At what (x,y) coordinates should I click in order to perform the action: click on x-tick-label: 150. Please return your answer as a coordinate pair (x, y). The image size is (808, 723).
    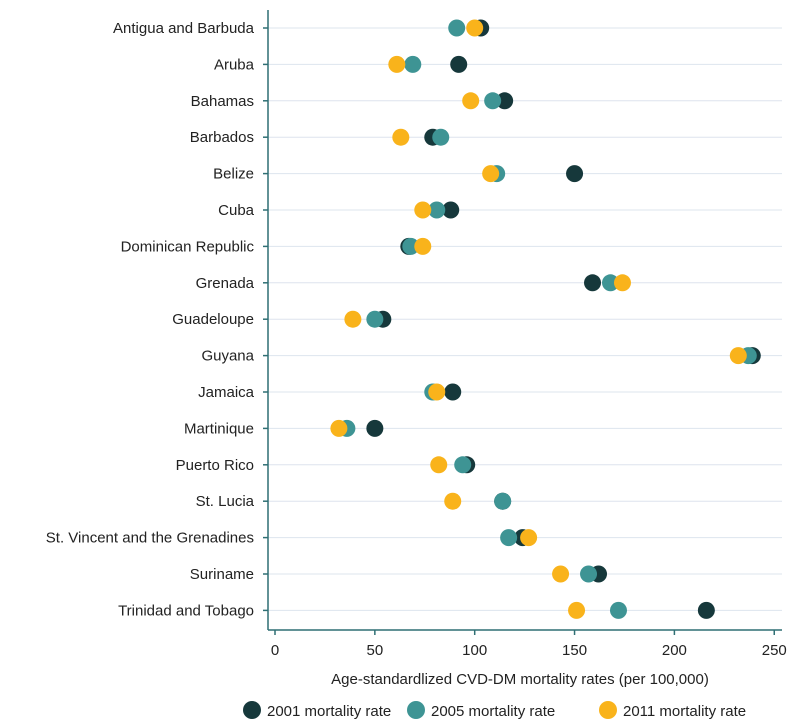
    Looking at the image, I should click on (574, 650).